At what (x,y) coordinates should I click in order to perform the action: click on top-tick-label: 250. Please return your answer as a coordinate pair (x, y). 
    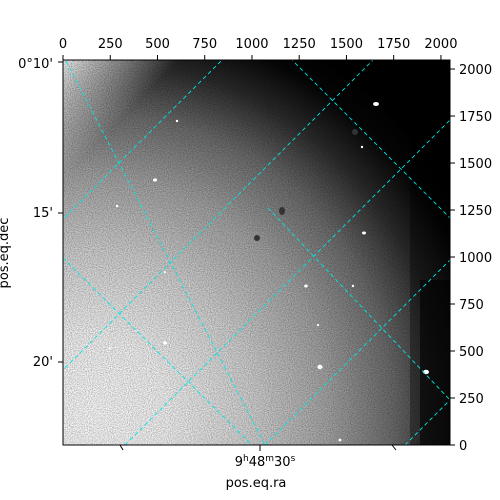
    Looking at the image, I should click on (110, 44).